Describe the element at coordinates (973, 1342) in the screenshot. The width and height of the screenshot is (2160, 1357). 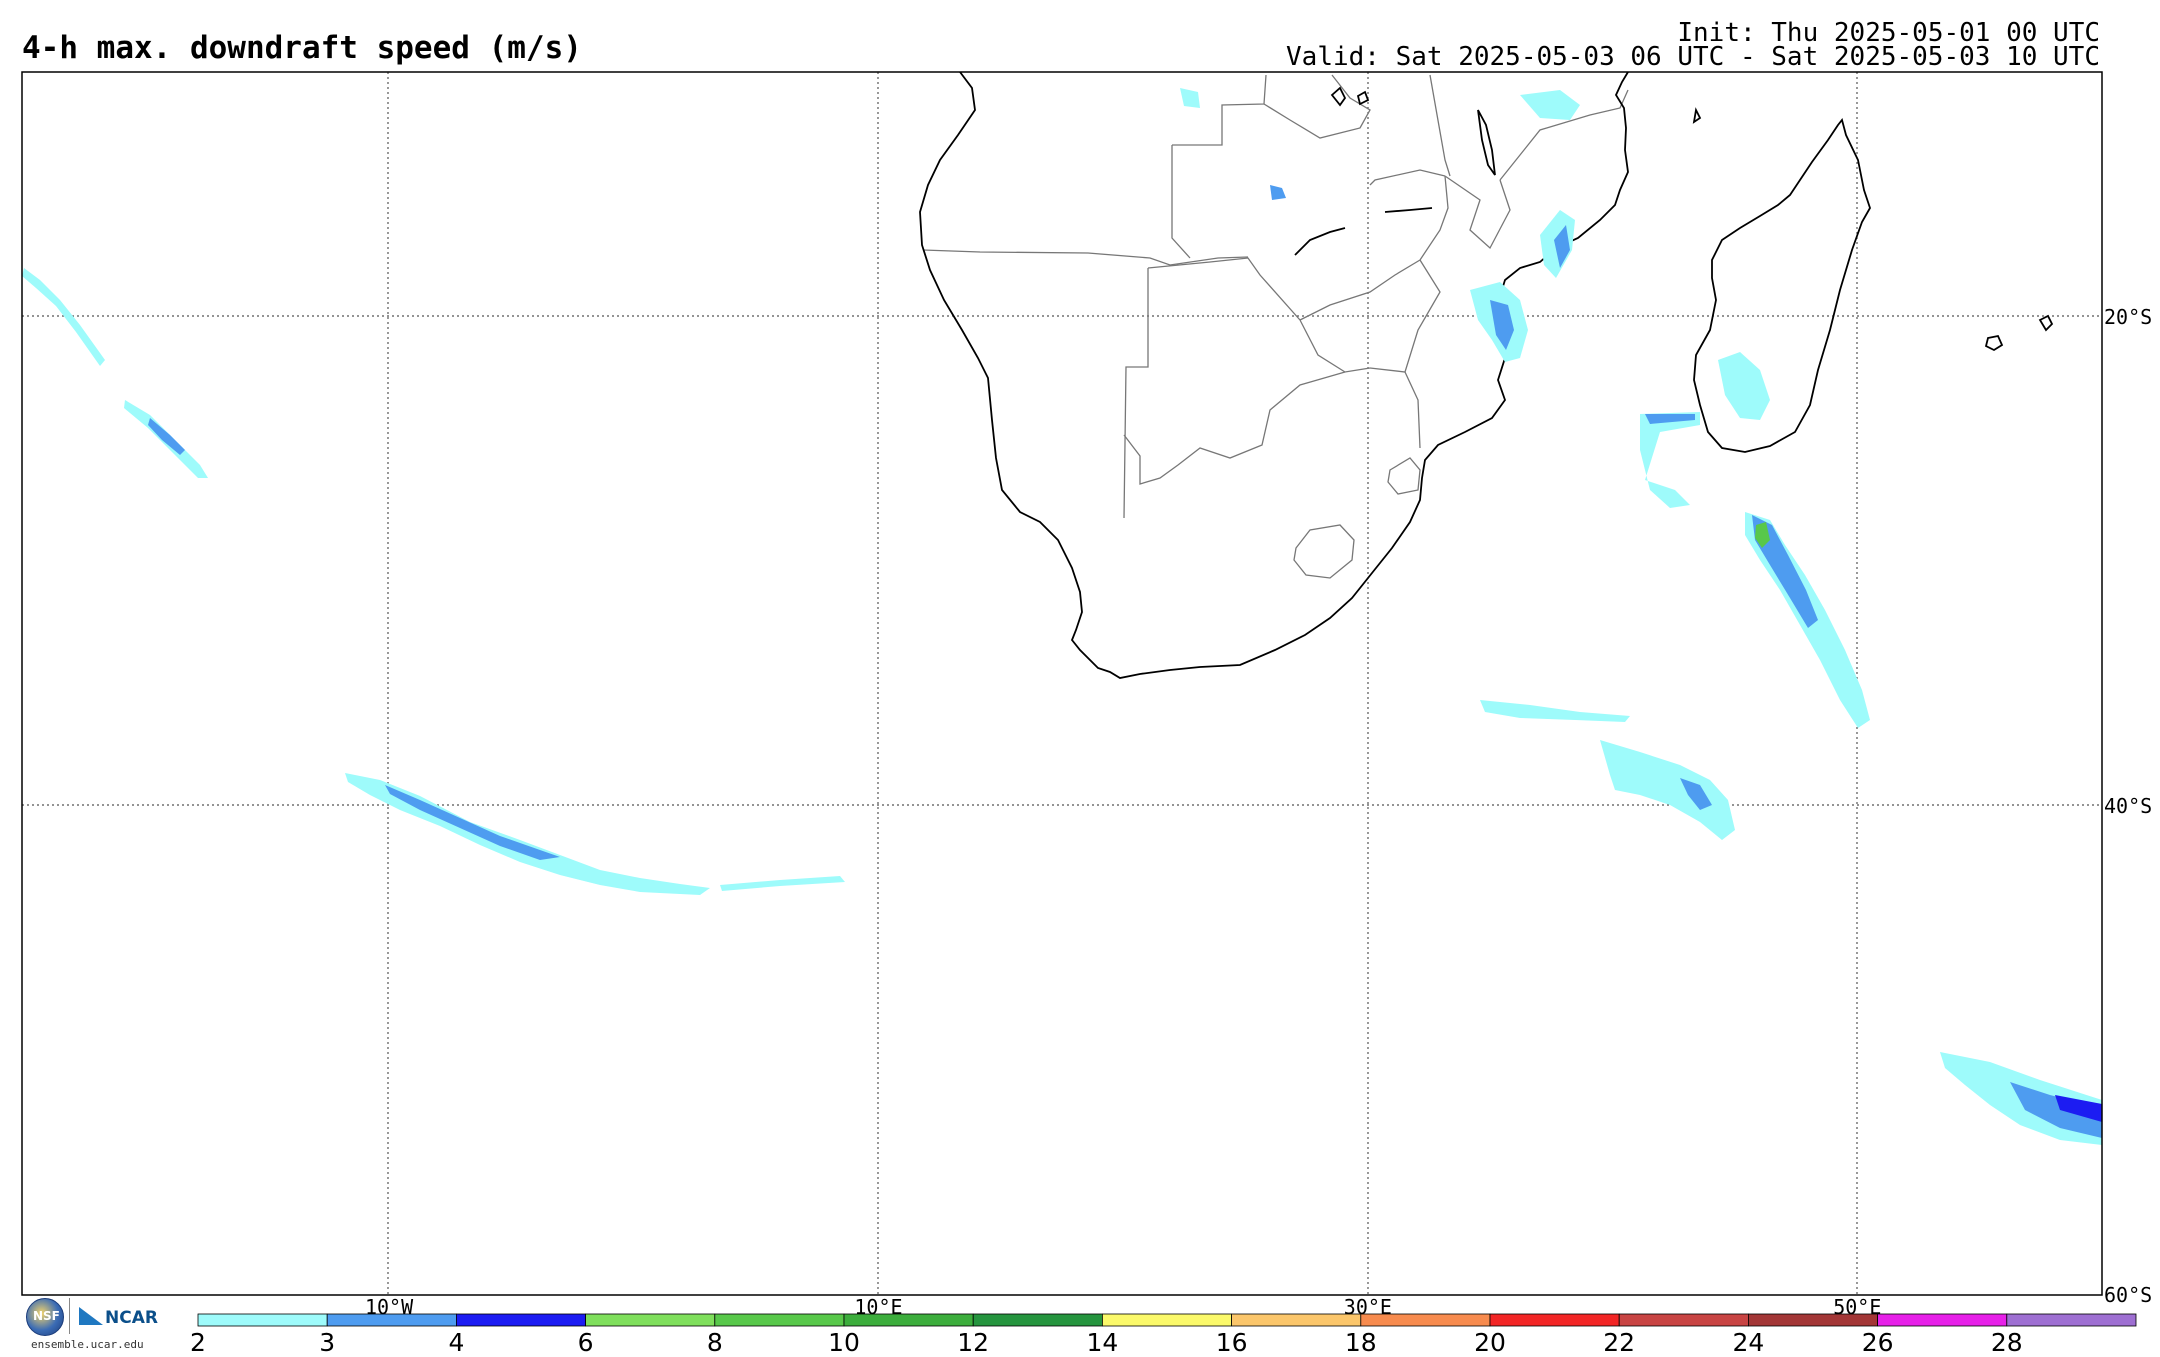
I see `colorbar-label: 12` at that location.